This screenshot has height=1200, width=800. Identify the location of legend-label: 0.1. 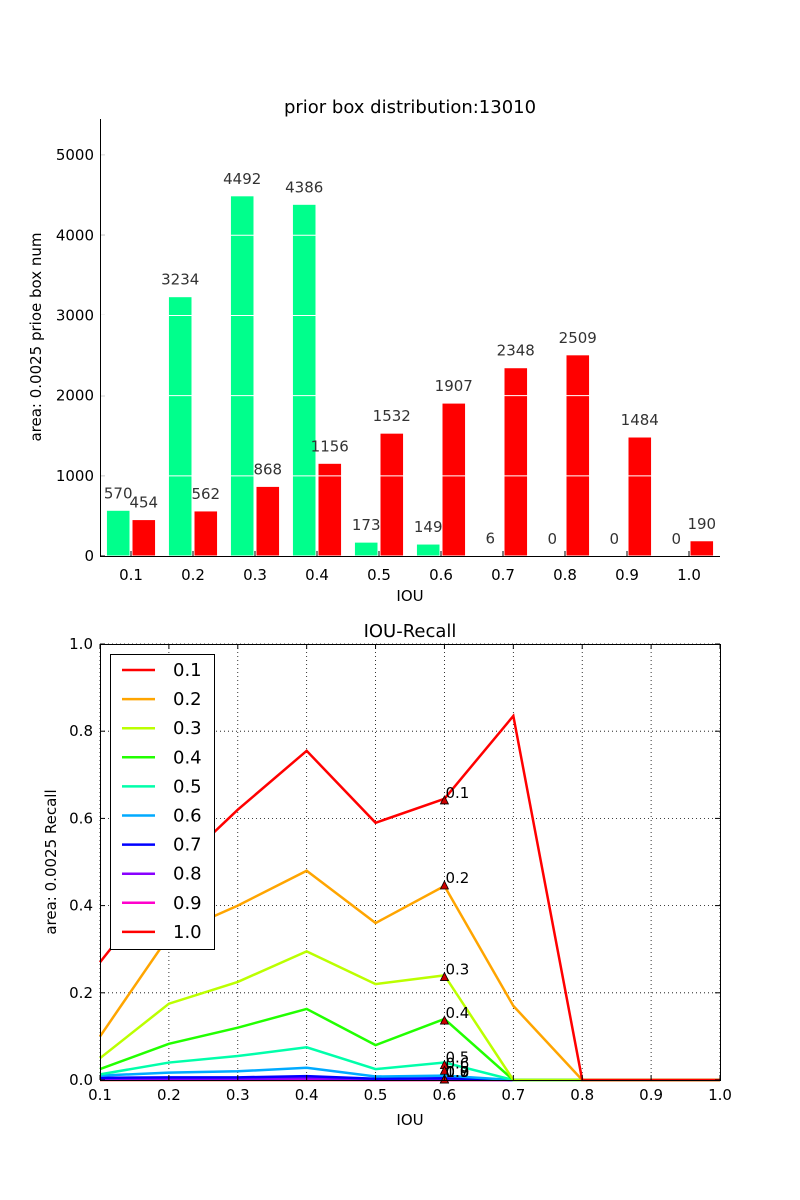
(187, 670).